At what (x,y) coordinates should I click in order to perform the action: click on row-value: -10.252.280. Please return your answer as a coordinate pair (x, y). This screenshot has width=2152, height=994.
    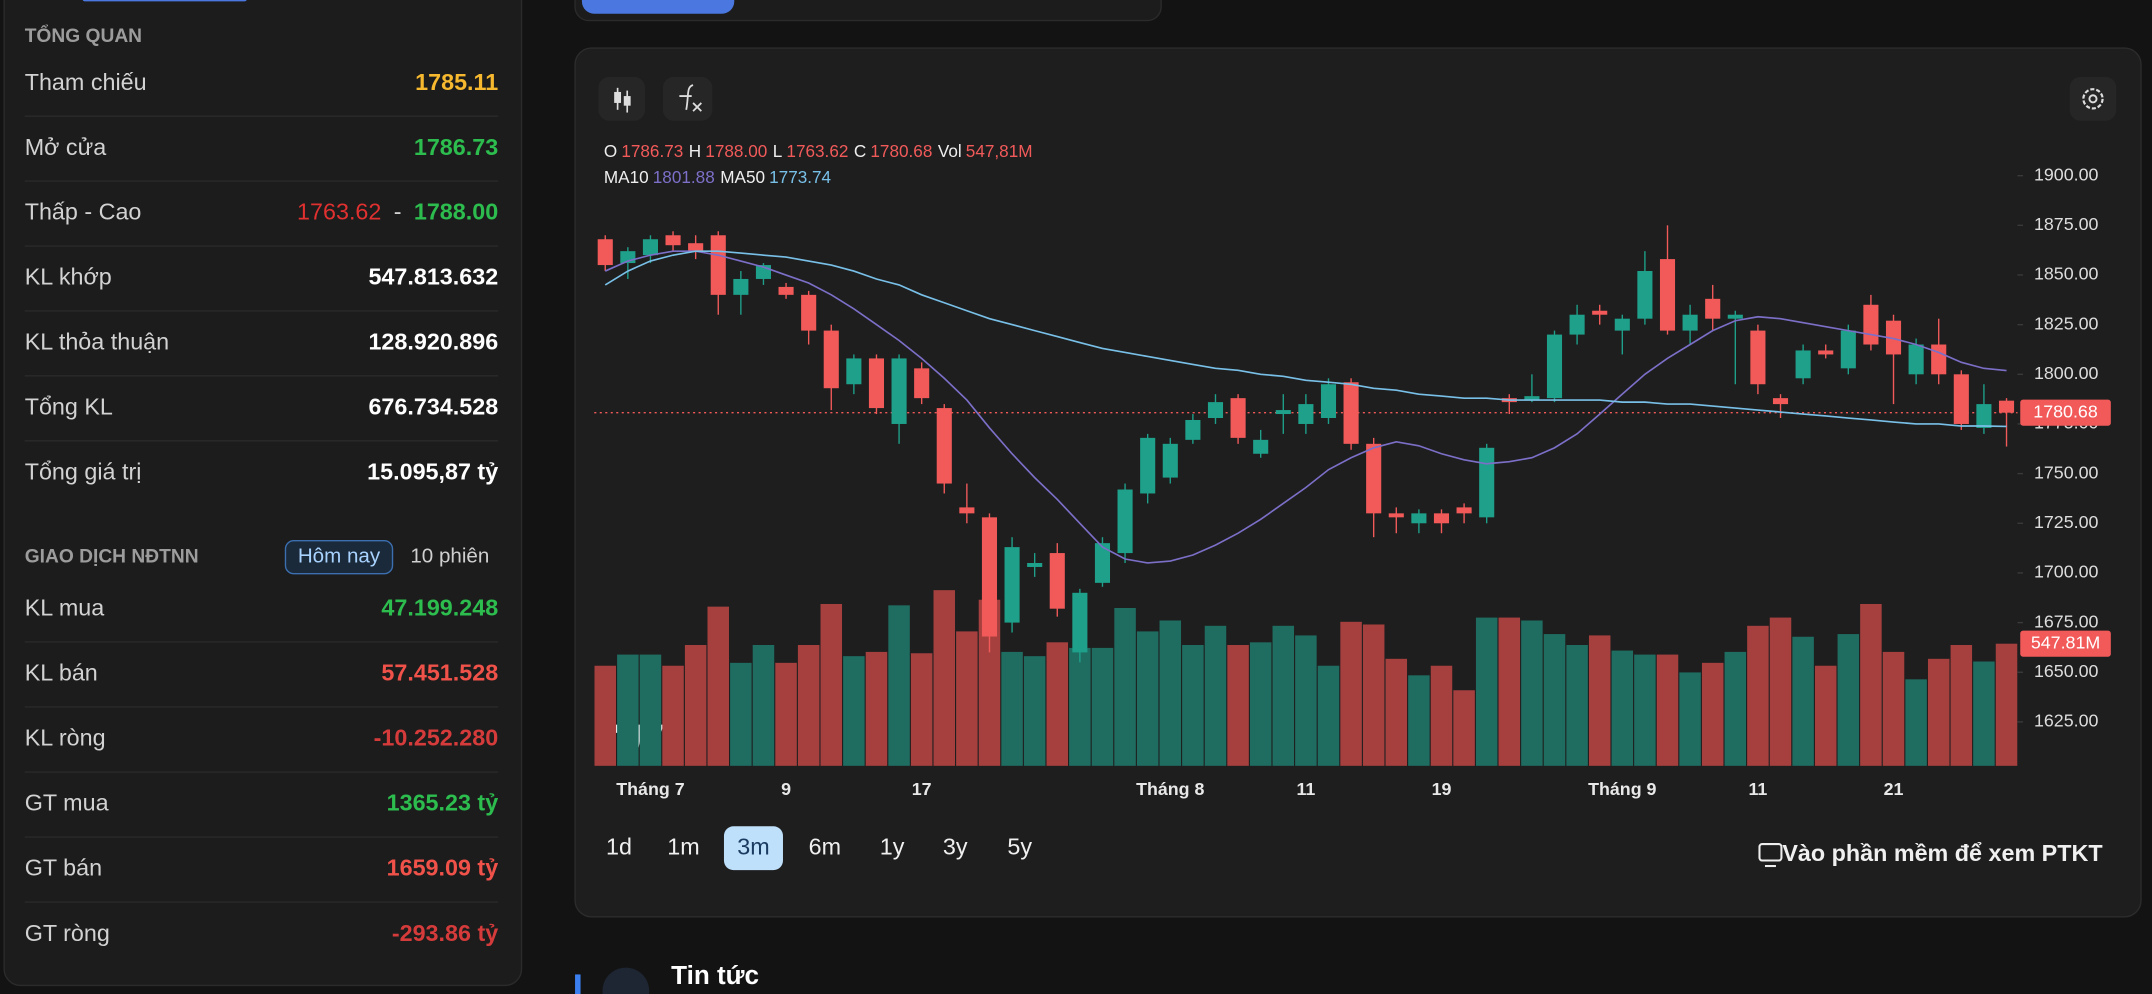
    Looking at the image, I should click on (436, 738).